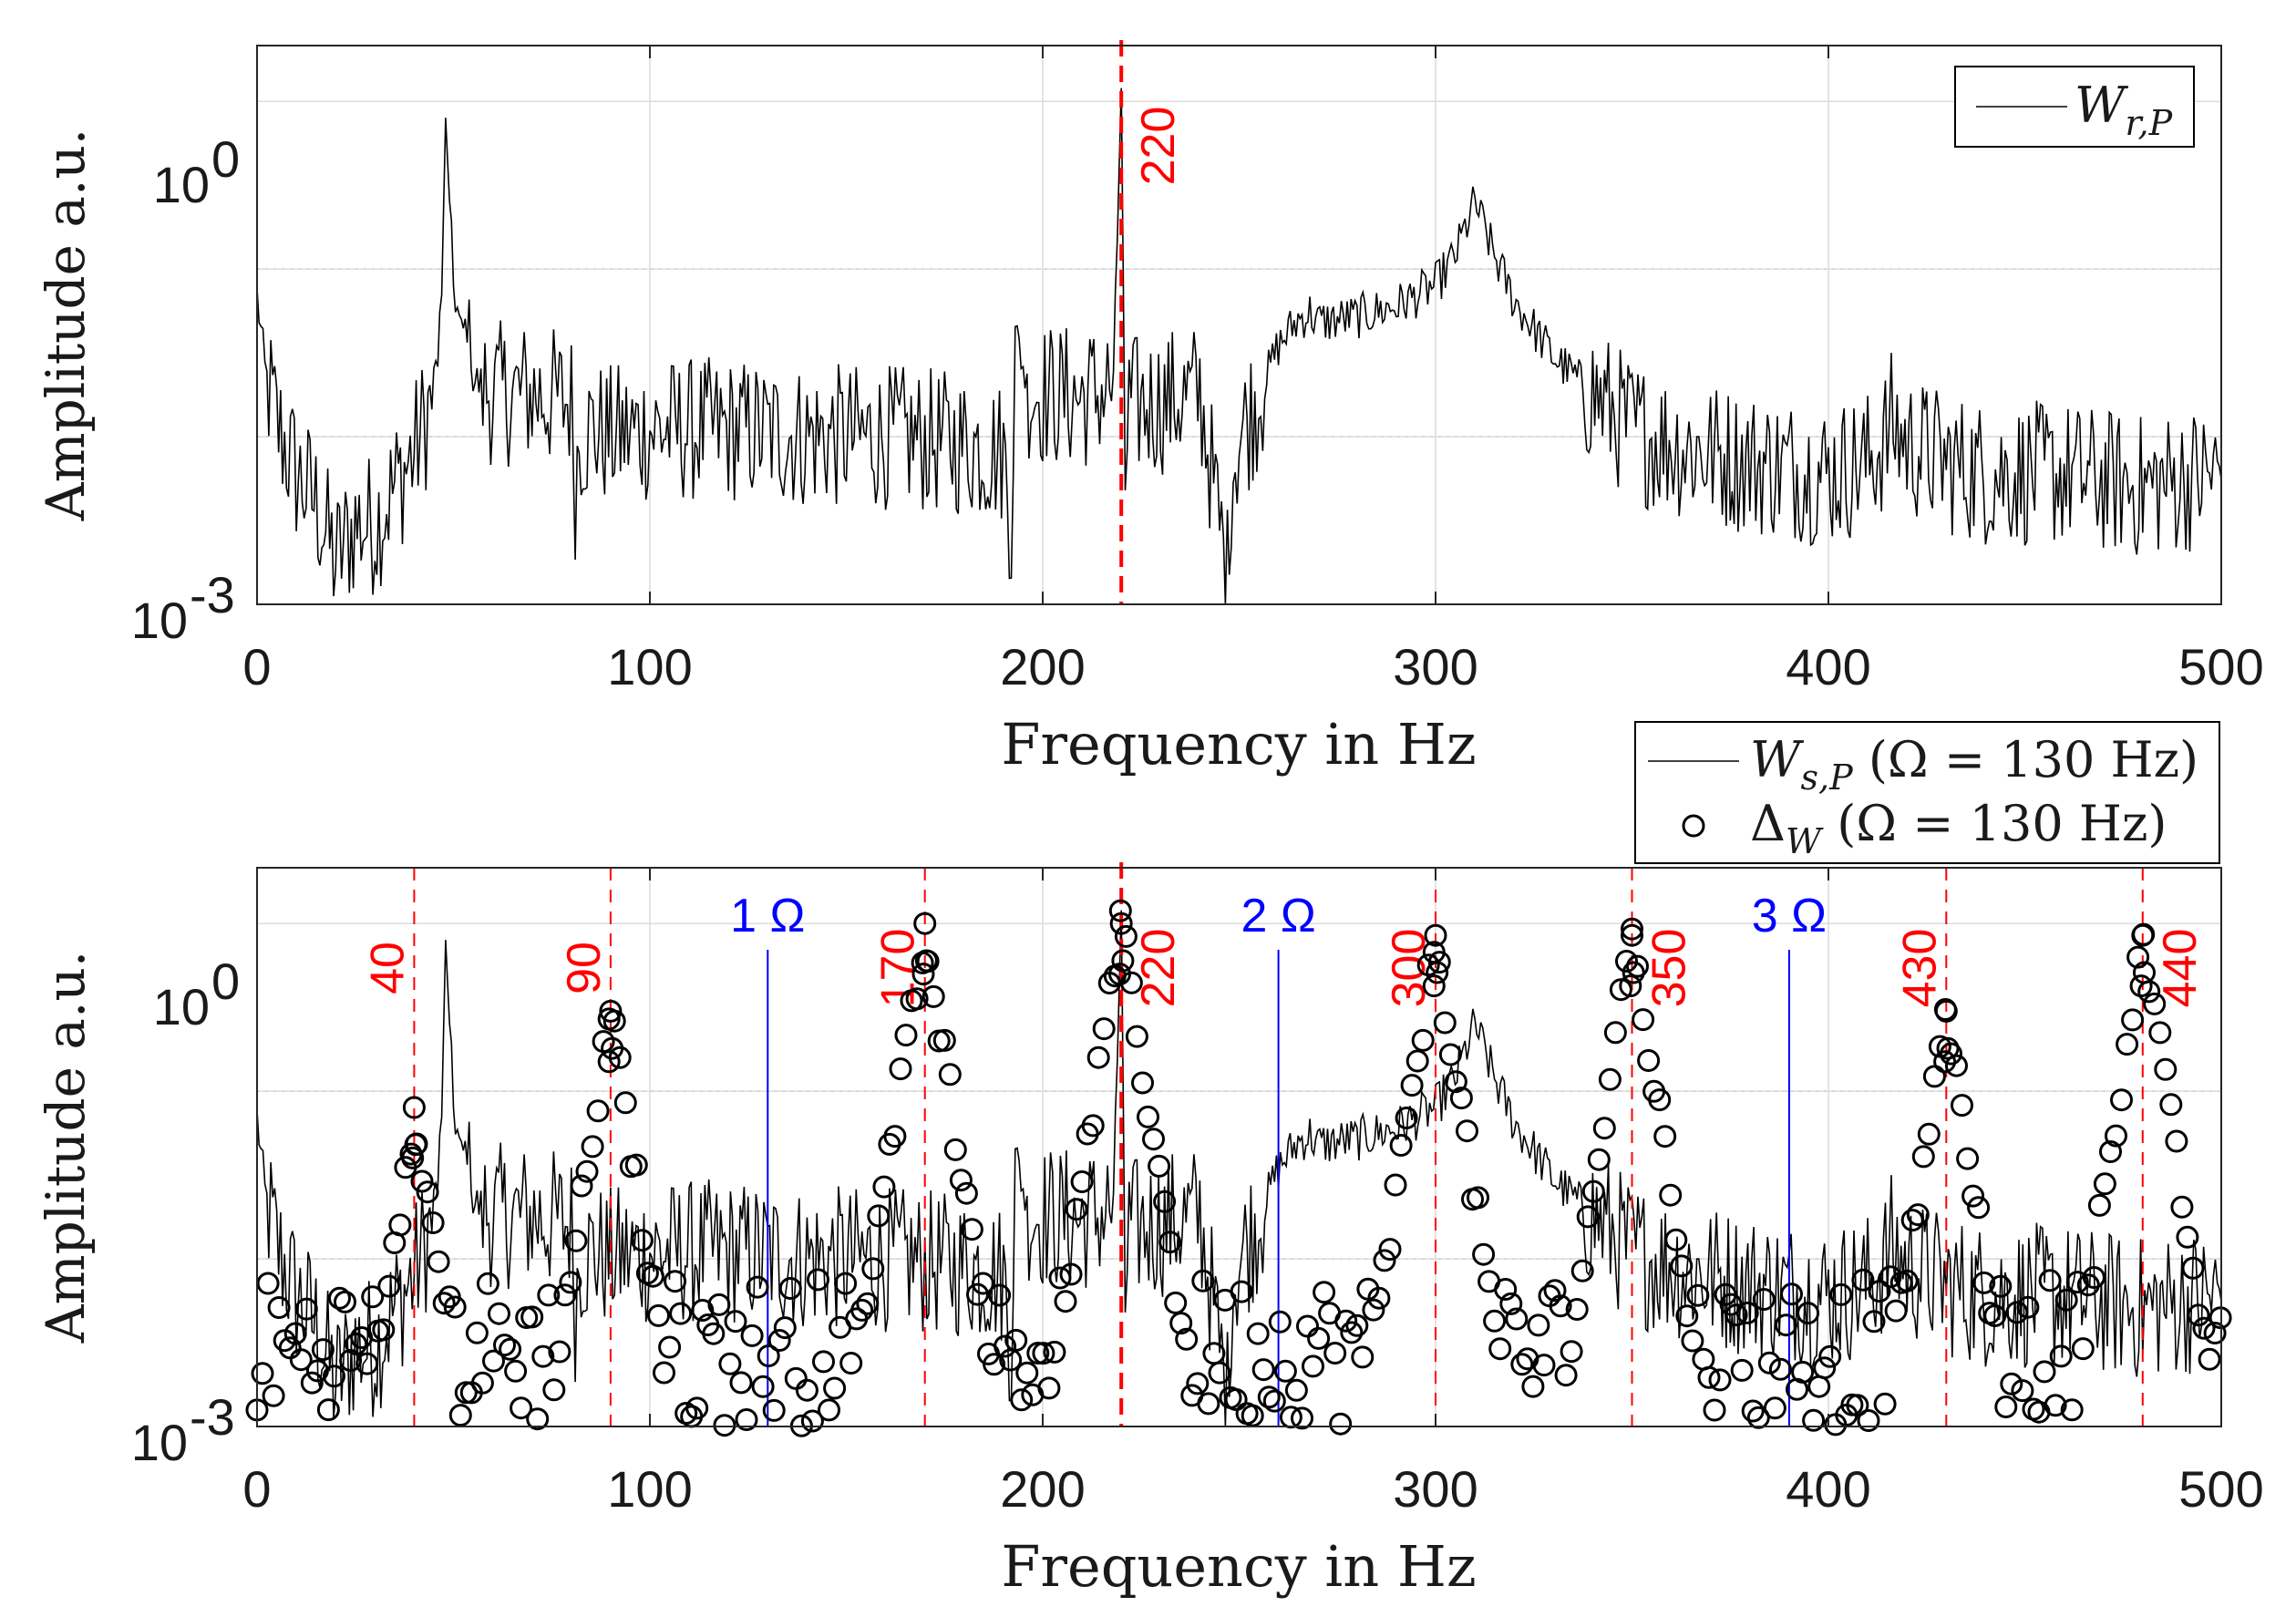 This screenshot has width=2296, height=1617. What do you see at coordinates (159, 620) in the screenshot?
I see `top-ytick-label-1: 10` at bounding box center [159, 620].